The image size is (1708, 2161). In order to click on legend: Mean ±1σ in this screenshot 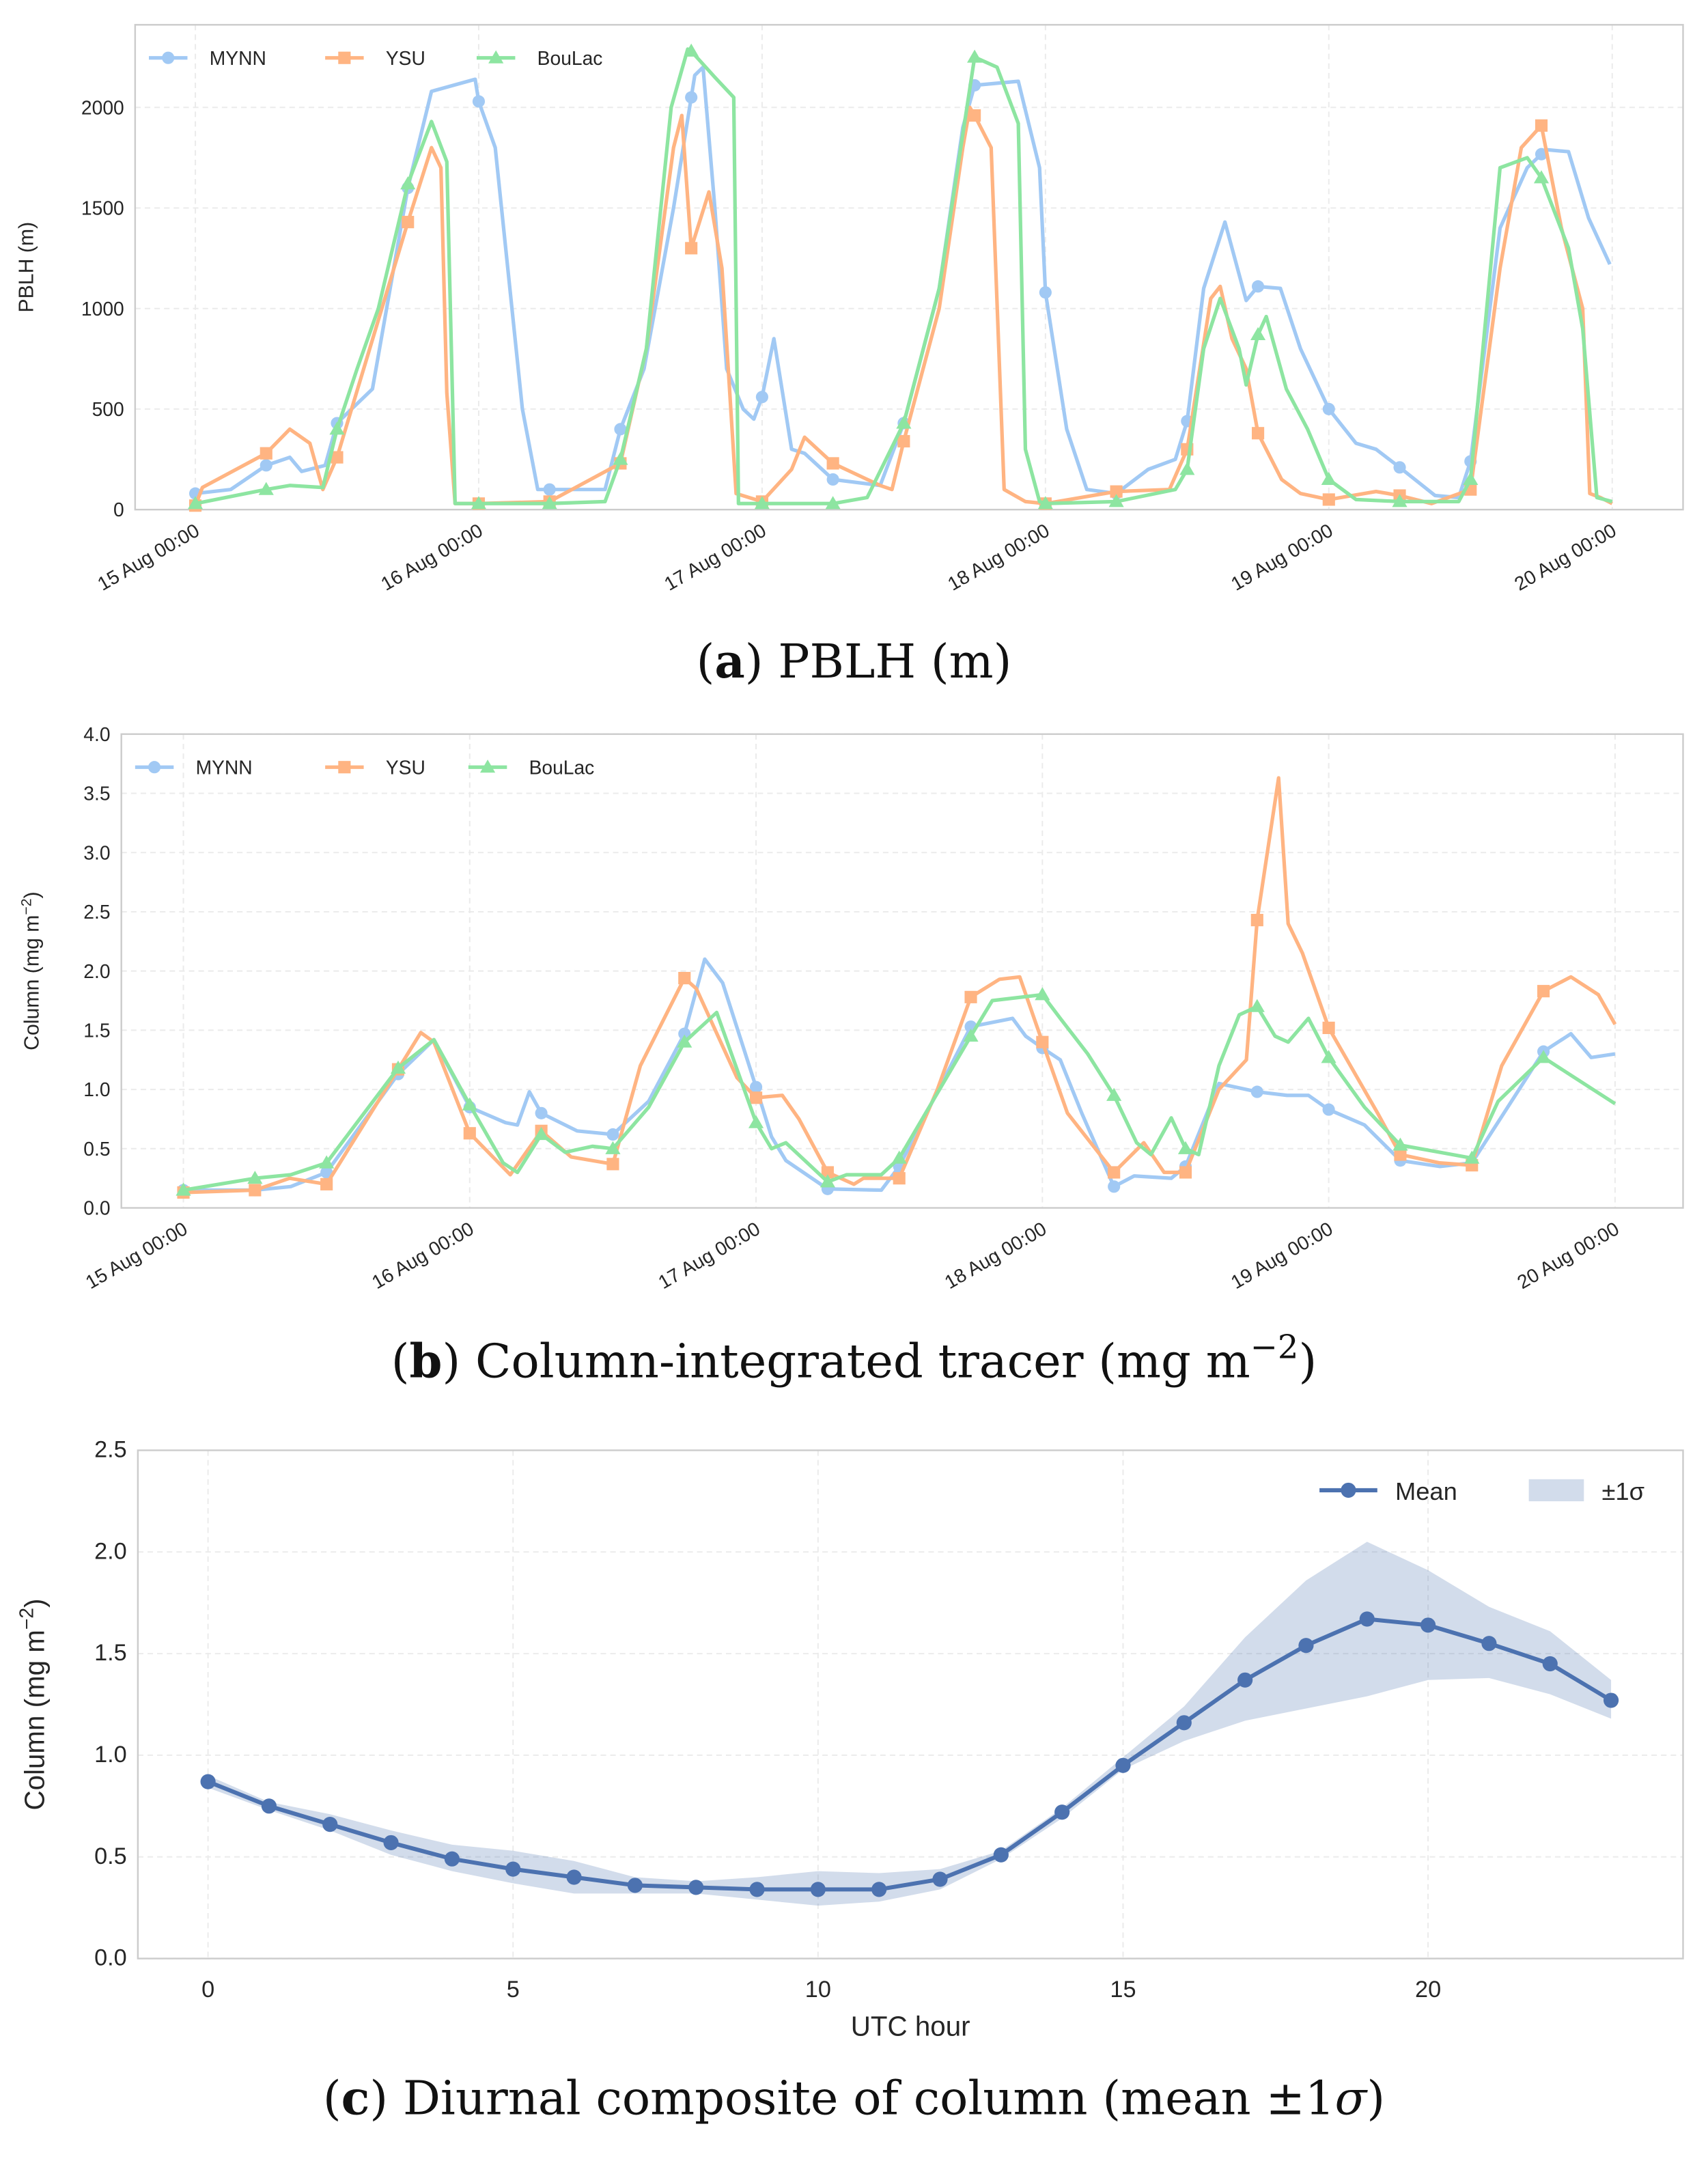, I will do `click(1482, 1491)`.